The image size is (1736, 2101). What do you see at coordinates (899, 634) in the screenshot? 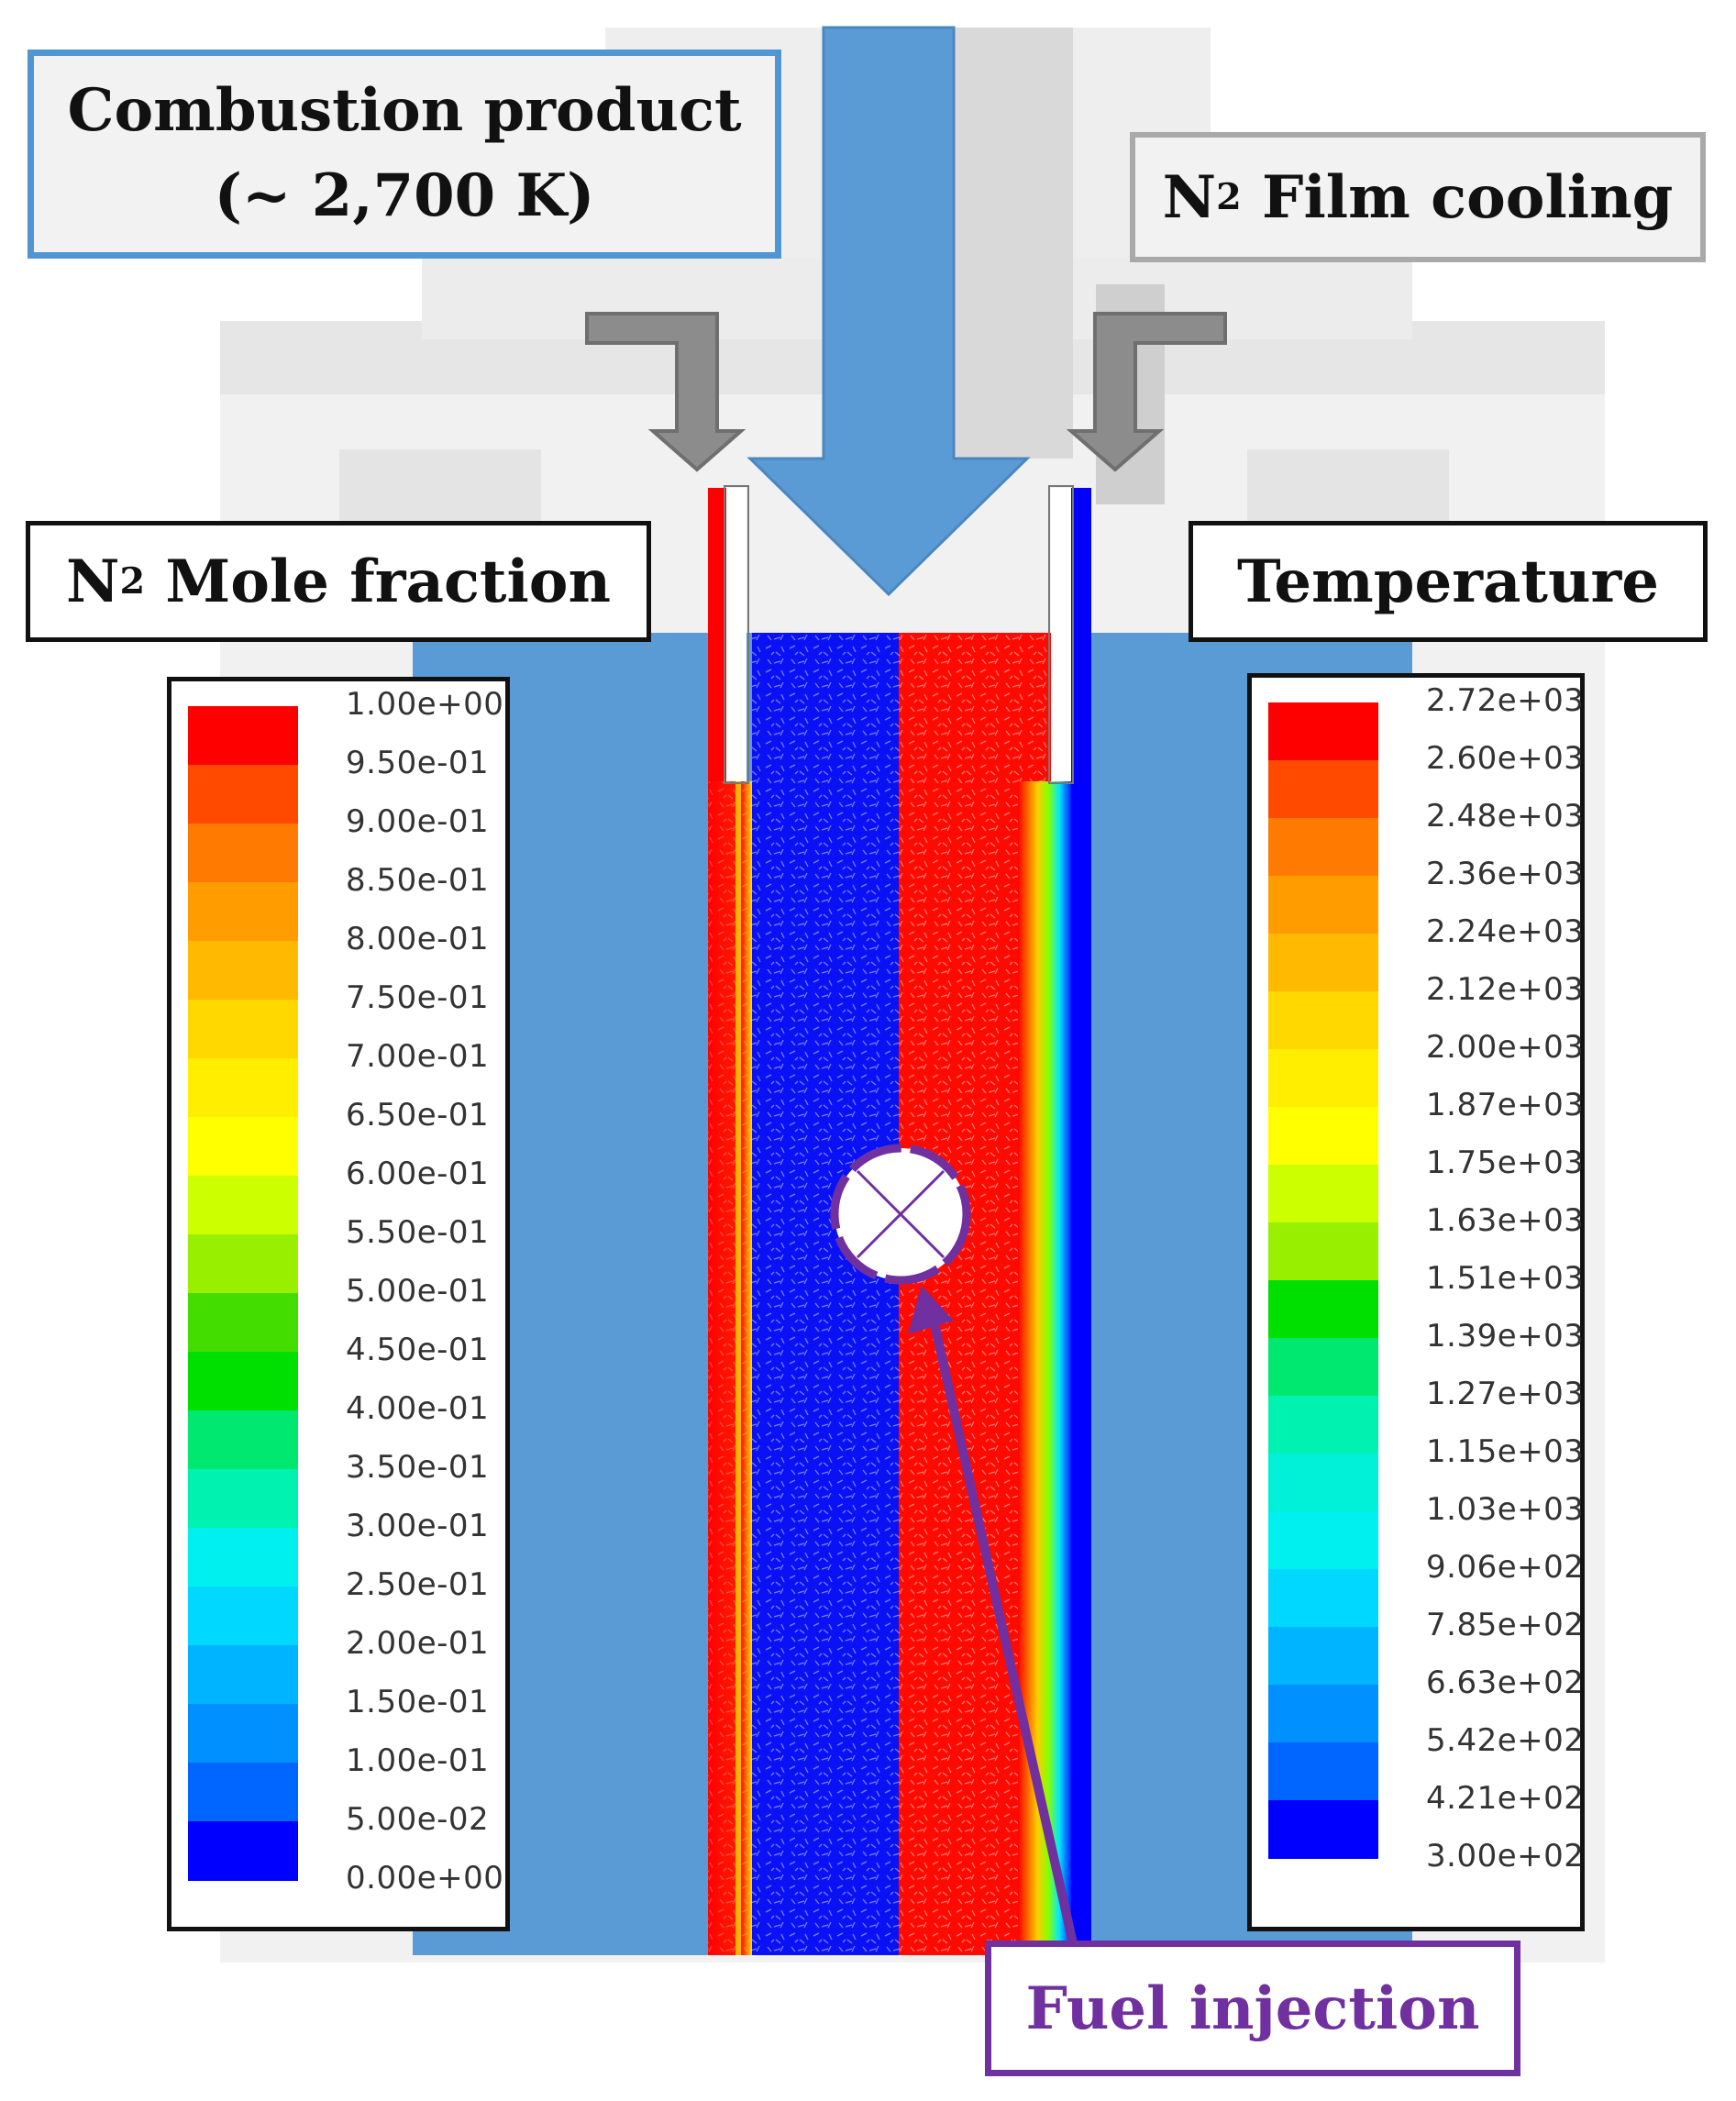
I see `film-cooling-slots` at bounding box center [899, 634].